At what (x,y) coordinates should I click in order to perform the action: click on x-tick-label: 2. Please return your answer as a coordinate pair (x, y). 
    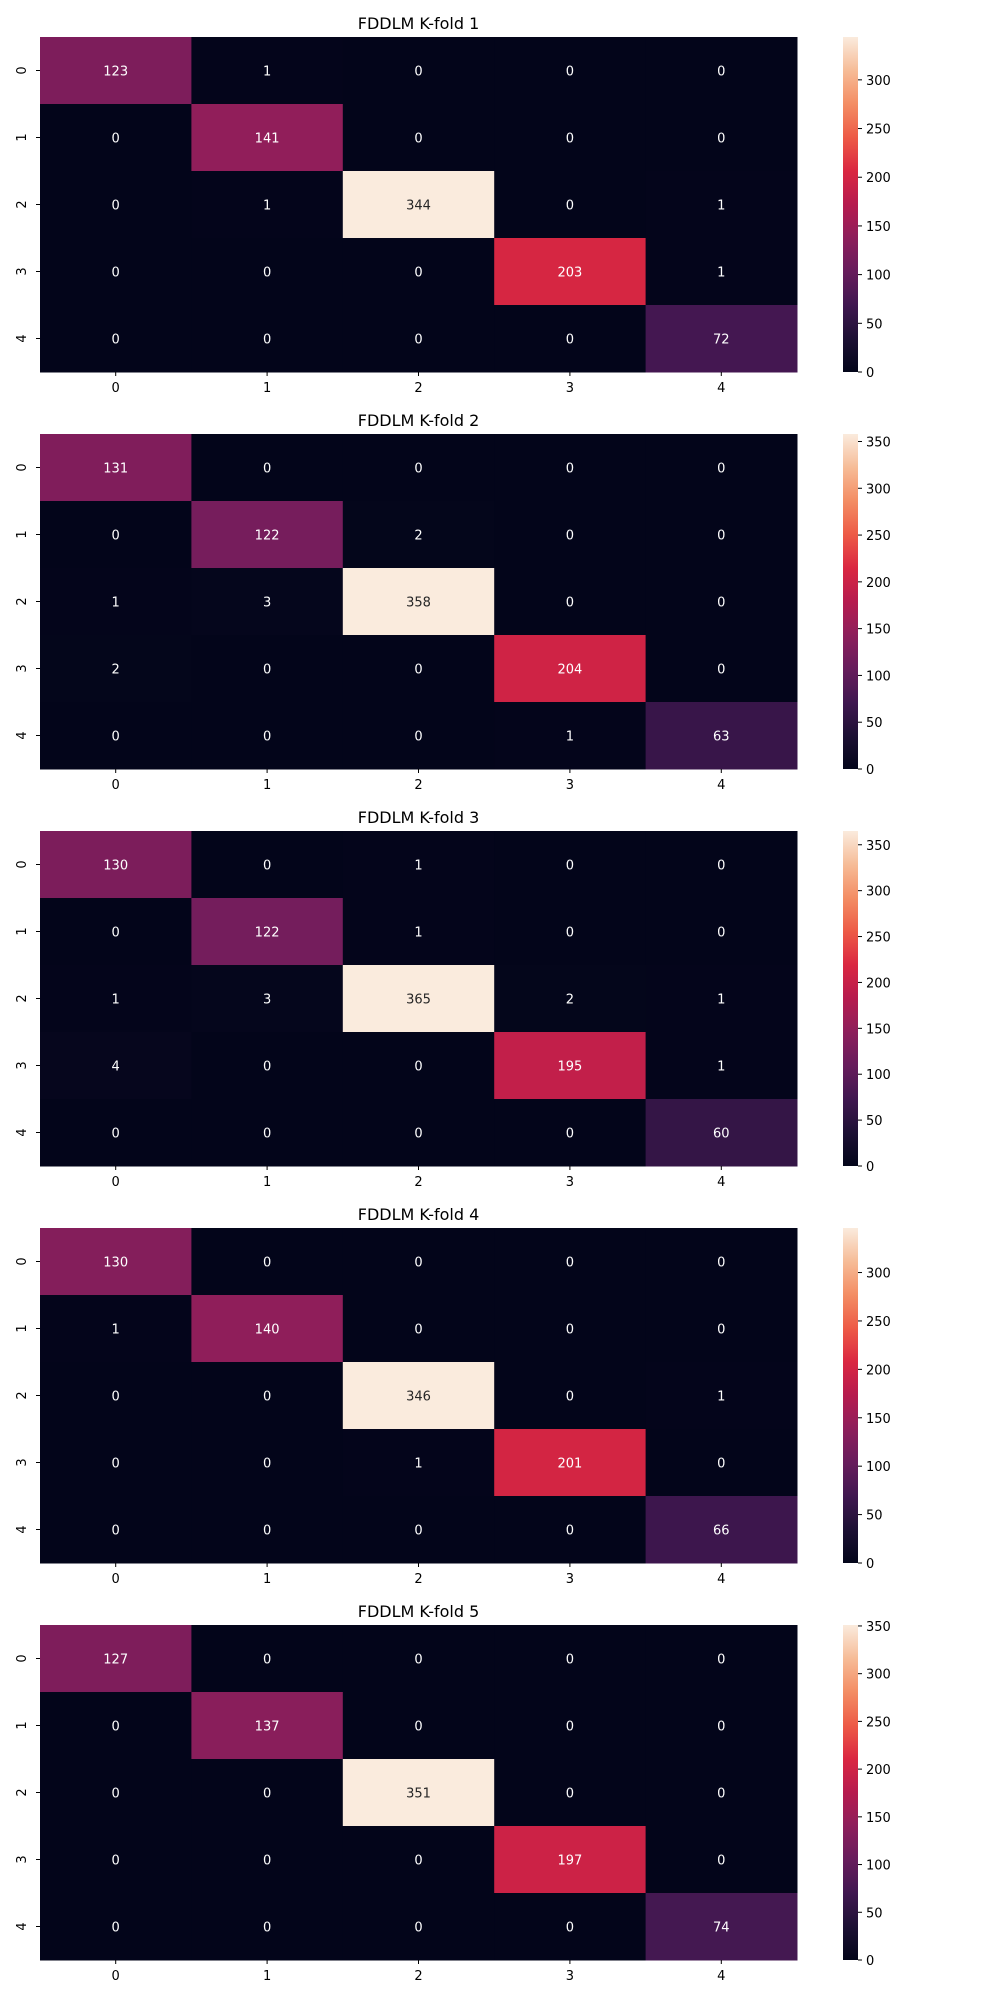
    Looking at the image, I should click on (418, 1976).